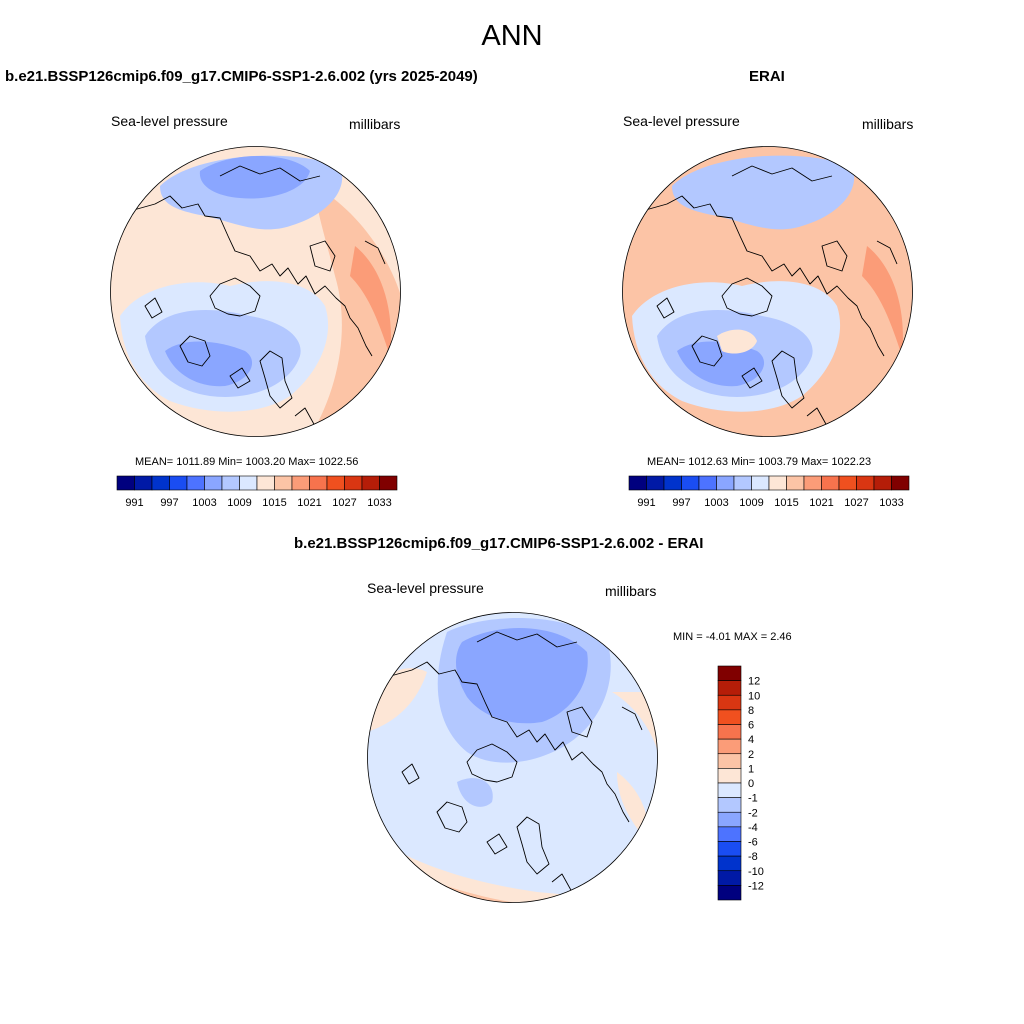 This screenshot has height=1024, width=1024. What do you see at coordinates (769, 492) in the screenshot?
I see `obs-colorbar: 991 997 1003 1009 1015 1021 1027 1033` at bounding box center [769, 492].